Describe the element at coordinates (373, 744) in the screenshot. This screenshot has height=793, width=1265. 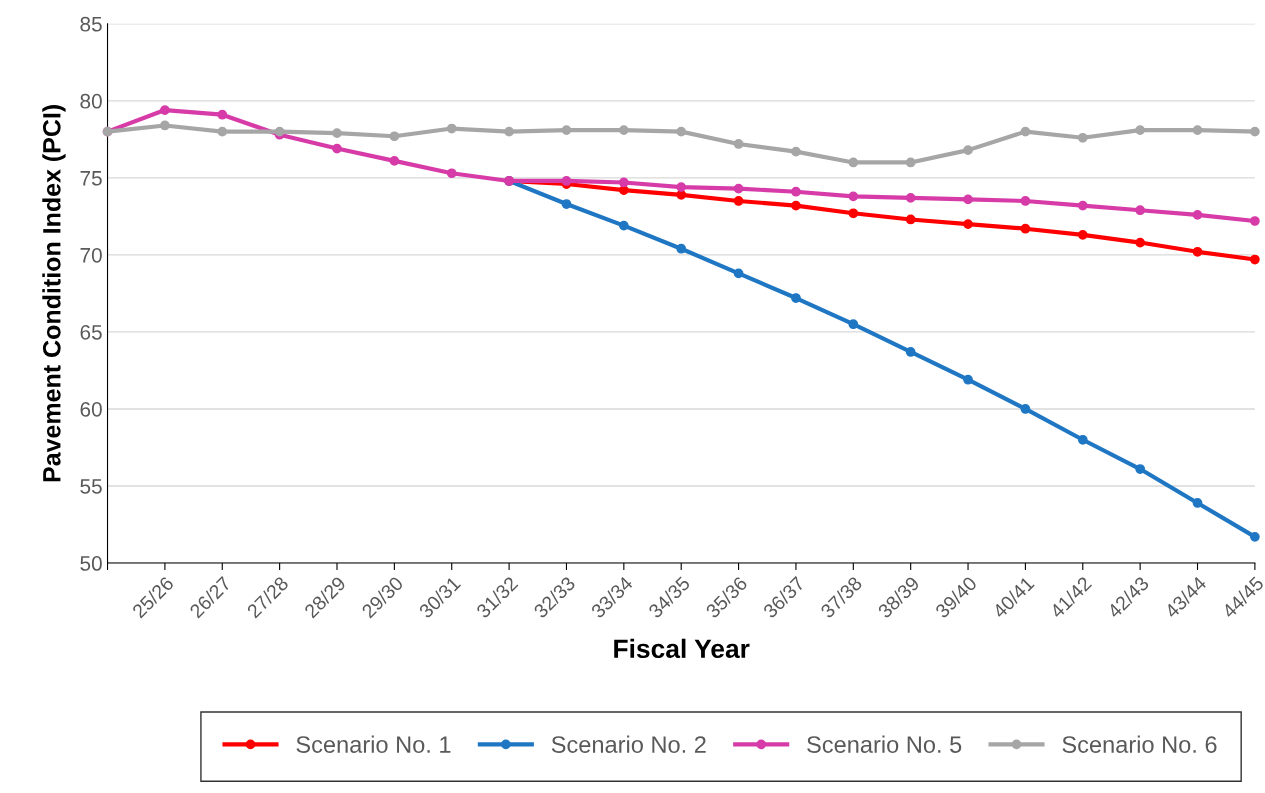
I see `legend-label: Scenario No. 1` at that location.